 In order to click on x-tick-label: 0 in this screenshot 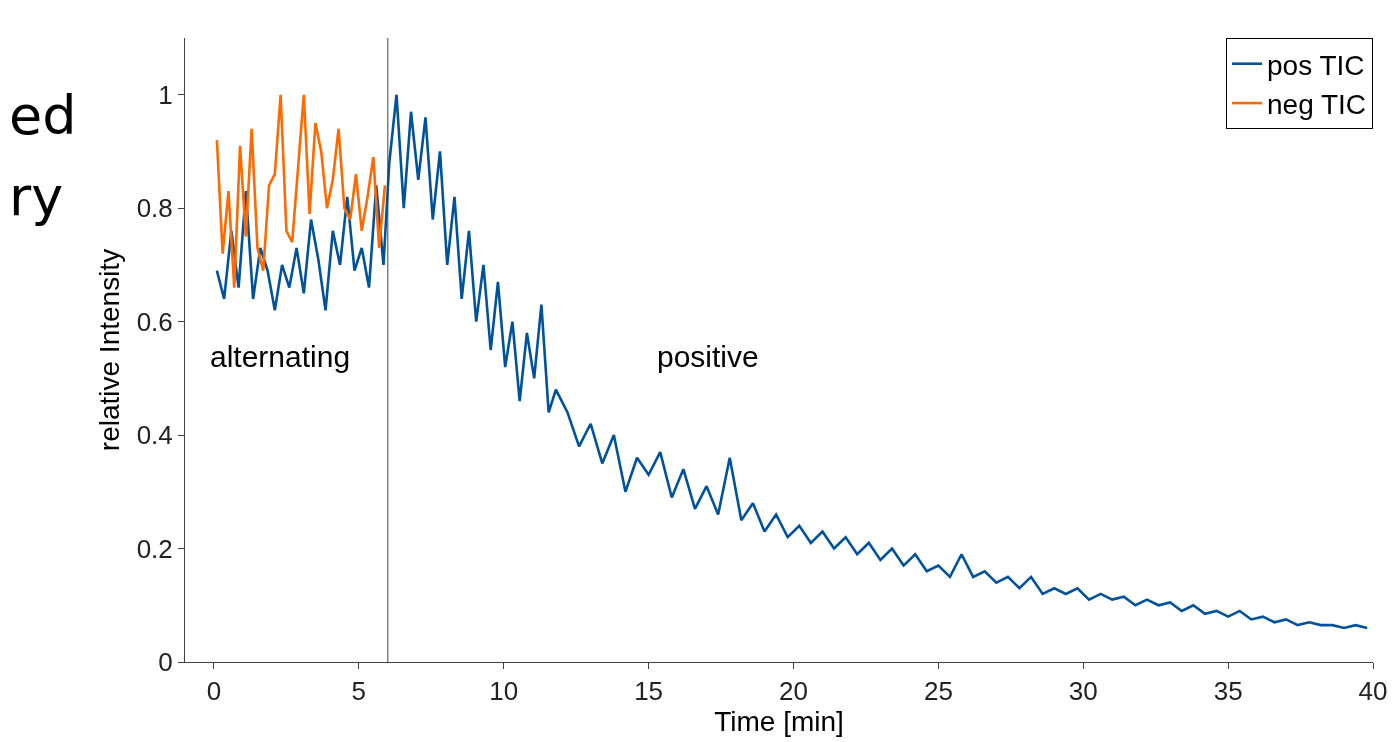, I will do `click(214, 691)`.